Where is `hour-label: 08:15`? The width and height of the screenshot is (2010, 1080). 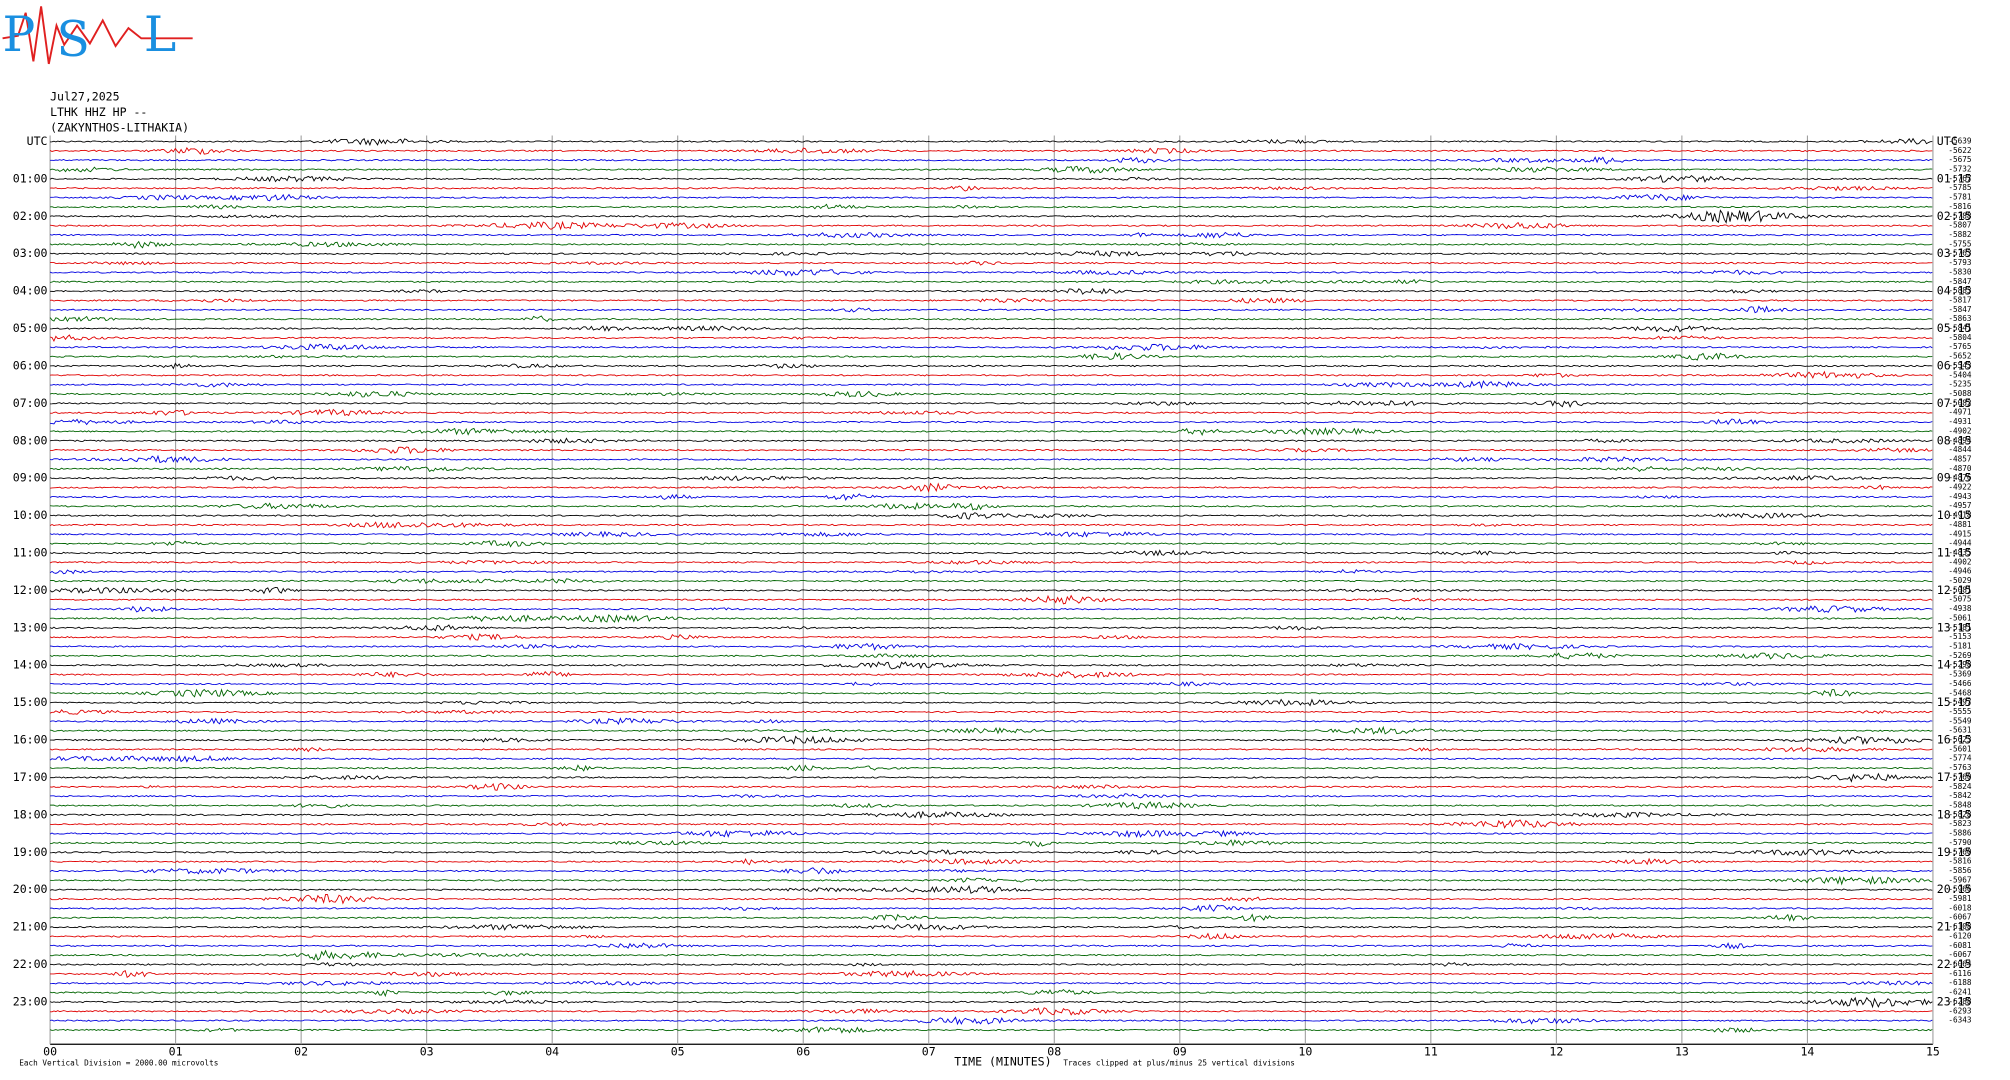
hour-label: 08:15 is located at coordinates (1954, 440).